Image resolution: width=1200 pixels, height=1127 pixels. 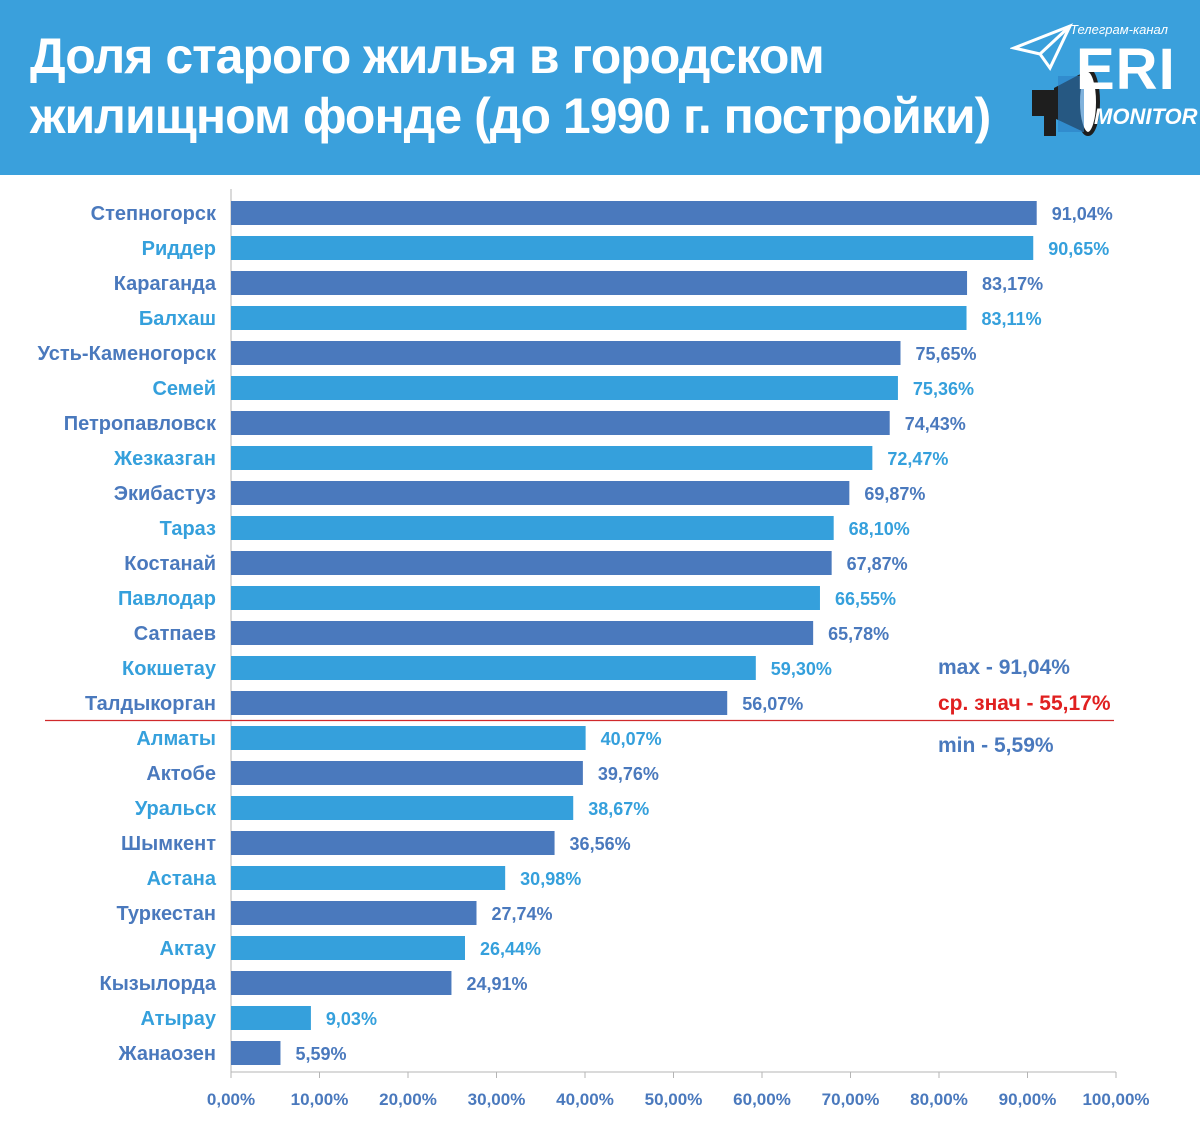 What do you see at coordinates (320, 1054) in the screenshot?
I see `data-label: 5,59%` at bounding box center [320, 1054].